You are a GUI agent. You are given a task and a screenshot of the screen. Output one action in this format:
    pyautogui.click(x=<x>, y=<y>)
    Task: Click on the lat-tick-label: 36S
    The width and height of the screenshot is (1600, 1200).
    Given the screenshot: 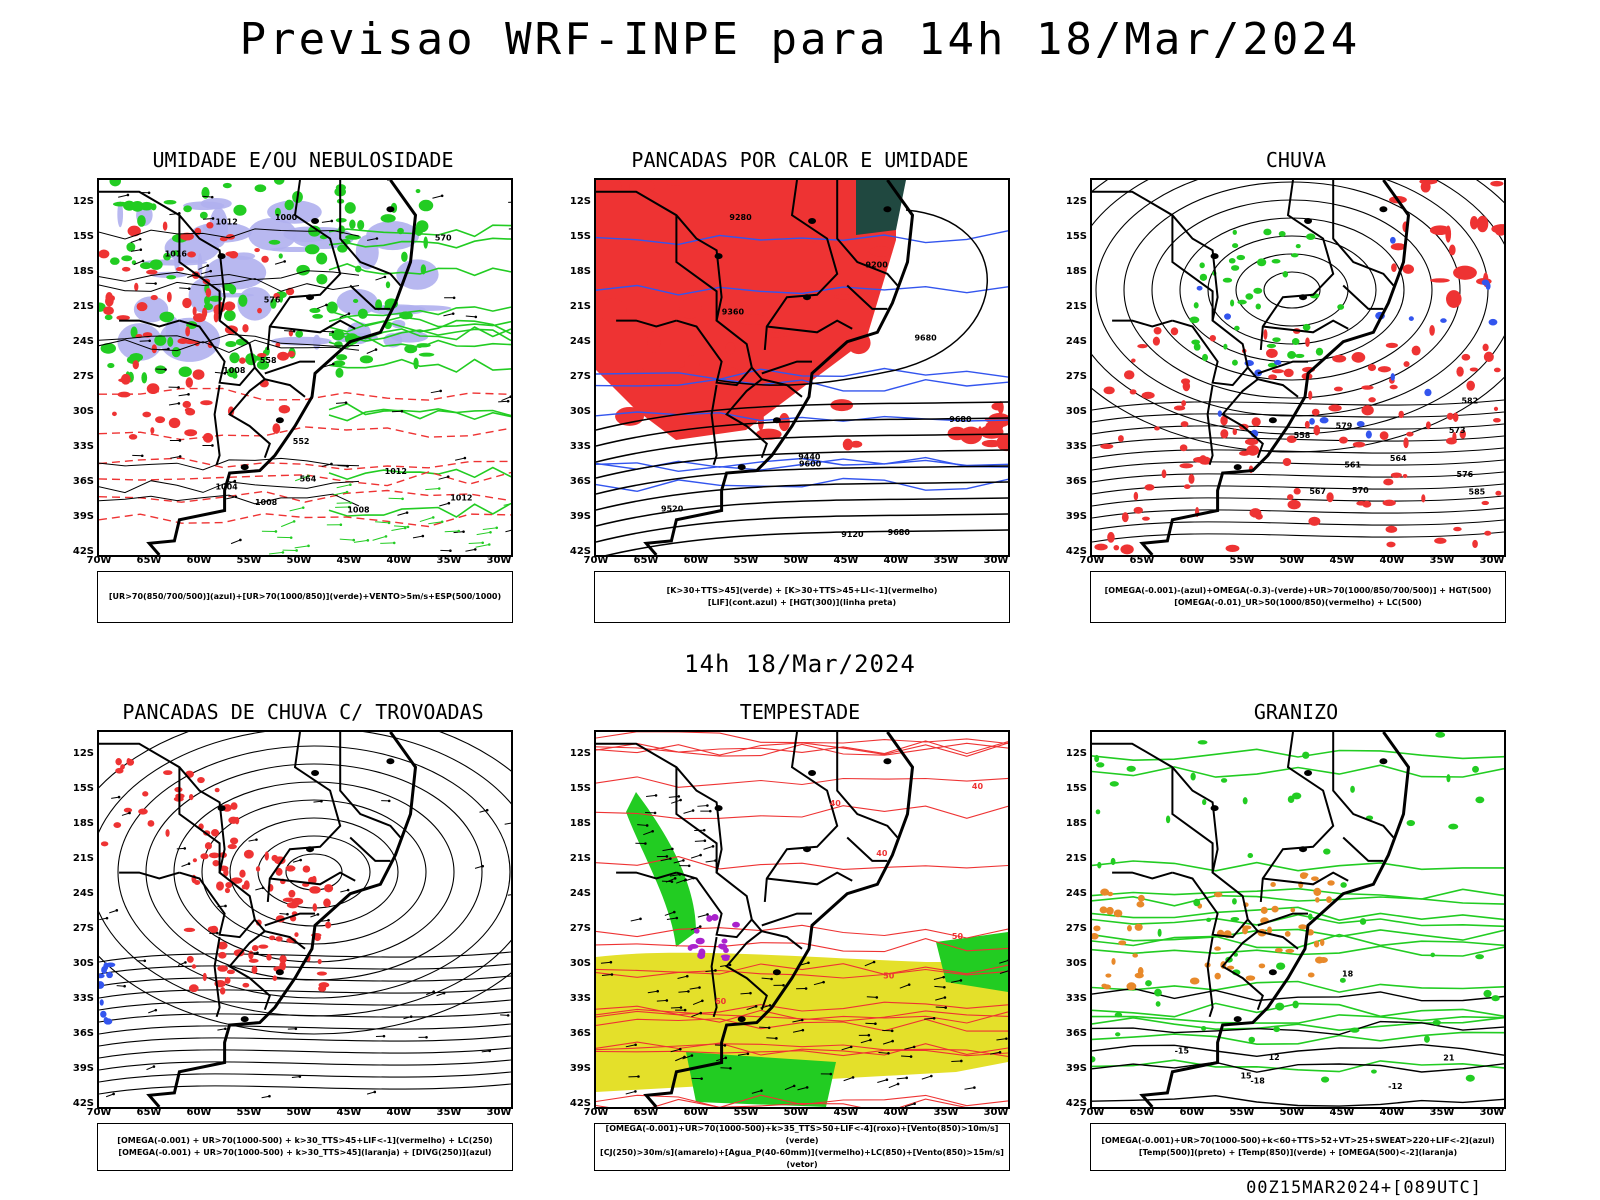 What is the action you would take?
    pyautogui.click(x=83, y=1033)
    